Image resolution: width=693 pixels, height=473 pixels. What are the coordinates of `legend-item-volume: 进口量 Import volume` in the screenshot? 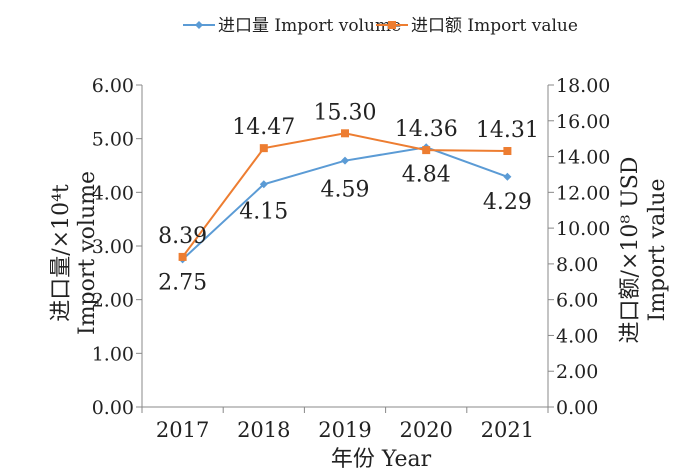 It's located at (292, 26).